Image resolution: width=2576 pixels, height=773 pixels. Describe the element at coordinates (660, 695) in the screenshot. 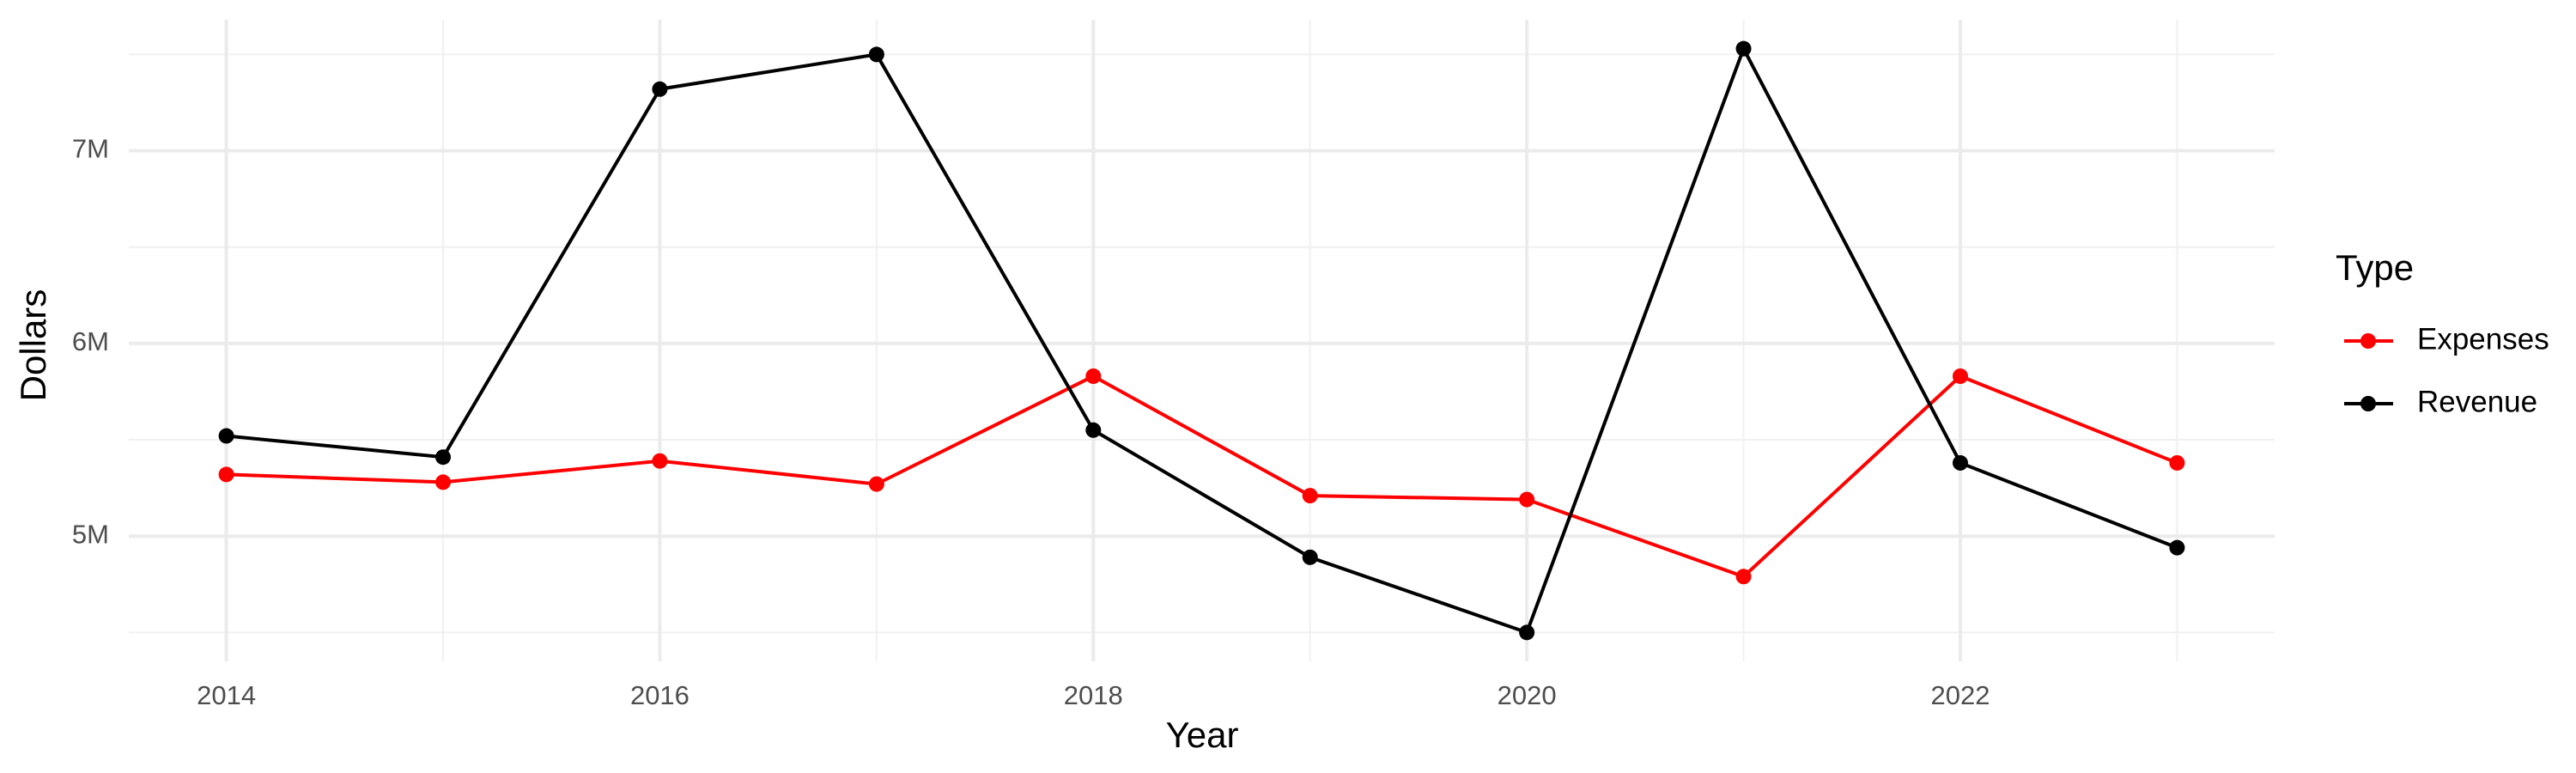

I see `x-tick-label: 2016` at that location.